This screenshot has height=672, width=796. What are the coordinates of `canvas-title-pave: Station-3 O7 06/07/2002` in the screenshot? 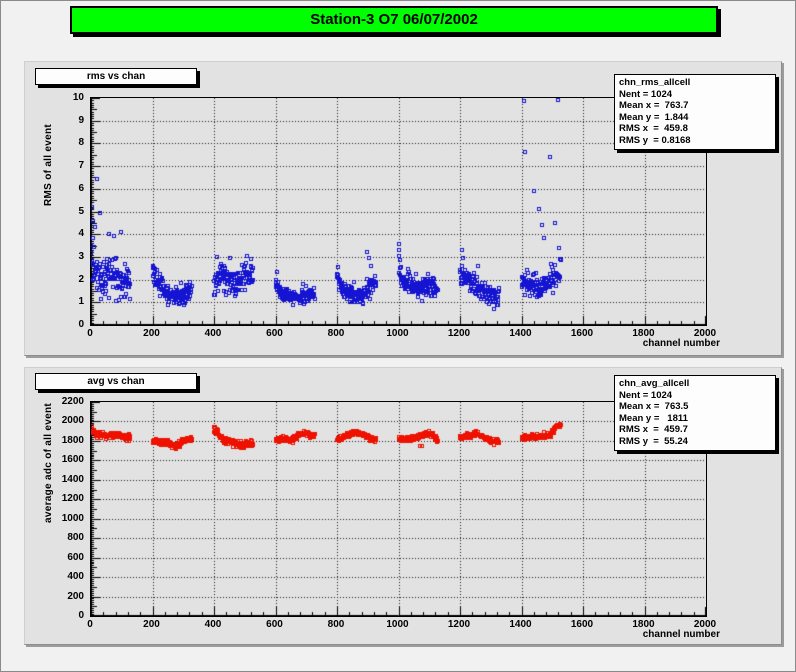 It's located at (394, 20).